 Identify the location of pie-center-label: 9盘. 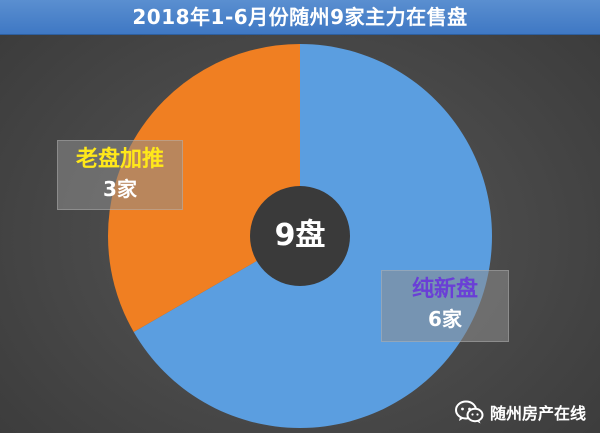
(300, 235).